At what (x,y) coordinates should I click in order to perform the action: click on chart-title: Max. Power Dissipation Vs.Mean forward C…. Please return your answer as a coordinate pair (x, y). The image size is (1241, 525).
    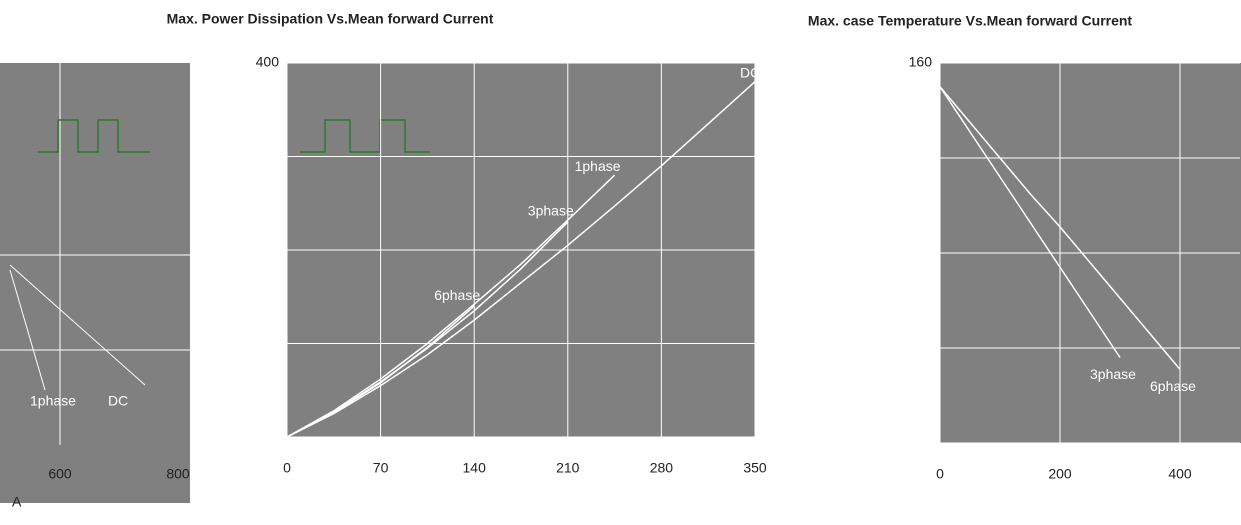
    Looking at the image, I should click on (330, 19).